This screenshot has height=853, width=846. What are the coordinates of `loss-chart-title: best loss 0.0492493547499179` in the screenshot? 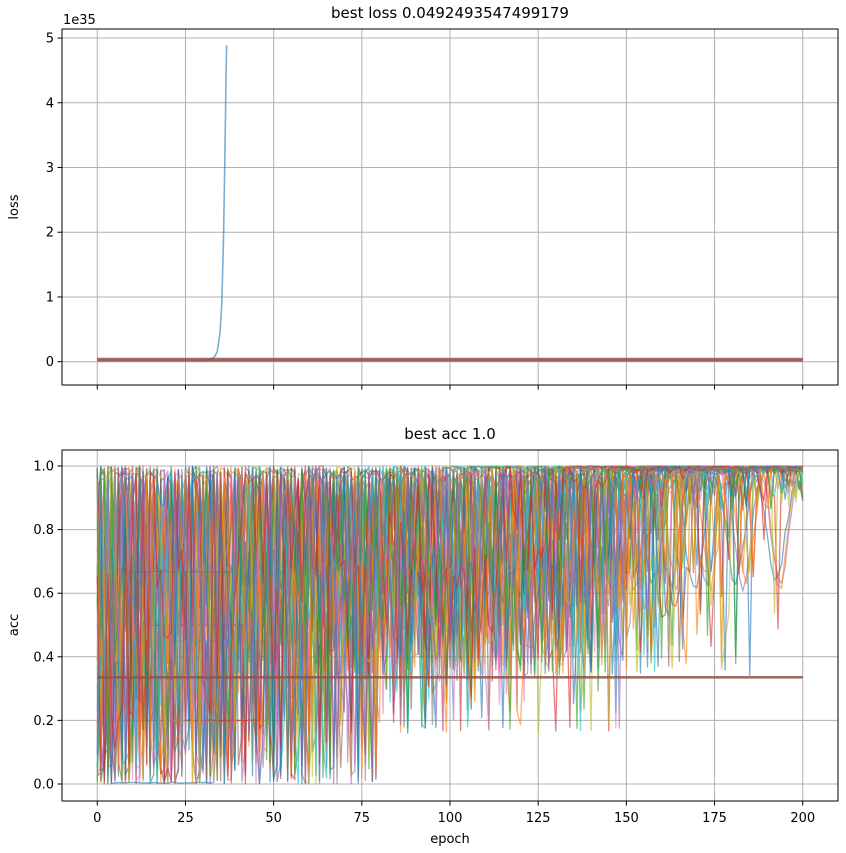 It's located at (450, 13).